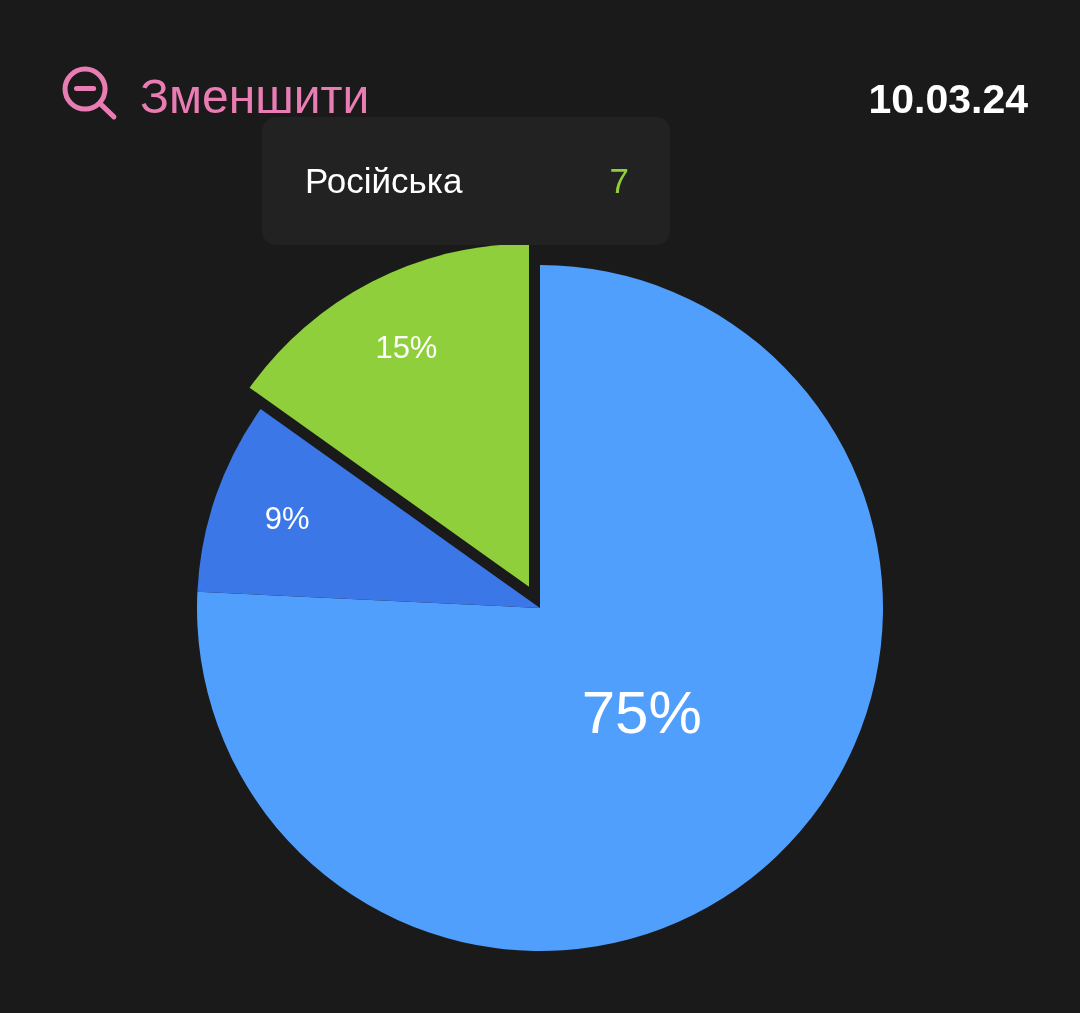 This screenshot has height=1013, width=1080. I want to click on data-label: 15%, so click(406, 347).